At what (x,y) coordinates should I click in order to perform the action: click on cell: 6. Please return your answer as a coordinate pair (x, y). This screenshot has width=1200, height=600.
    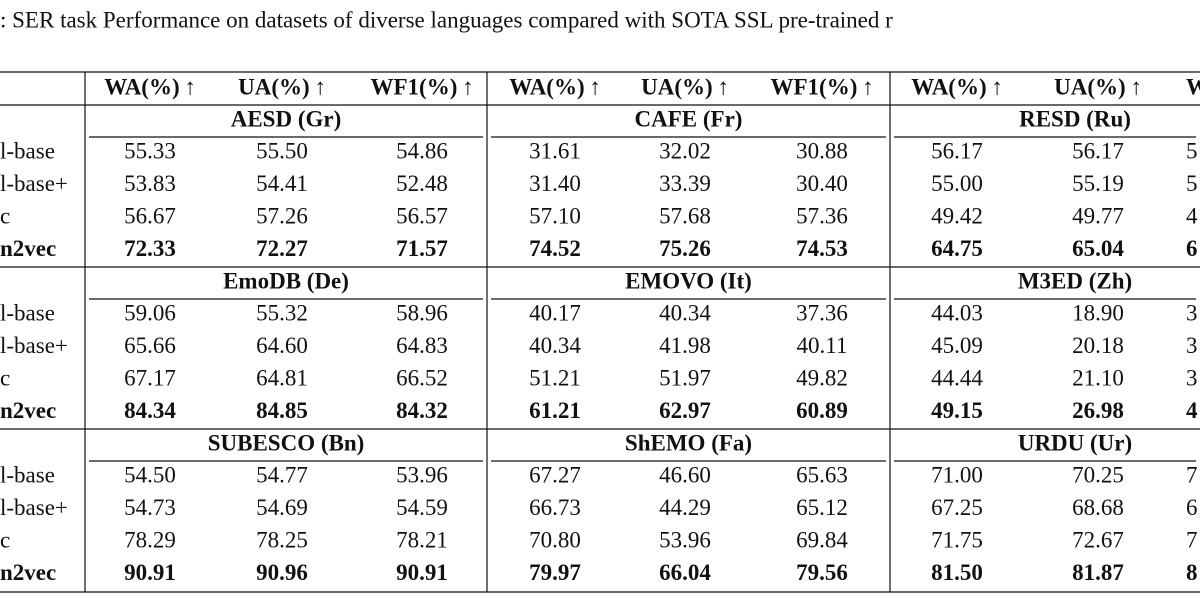
    Looking at the image, I should click on (1192, 507).